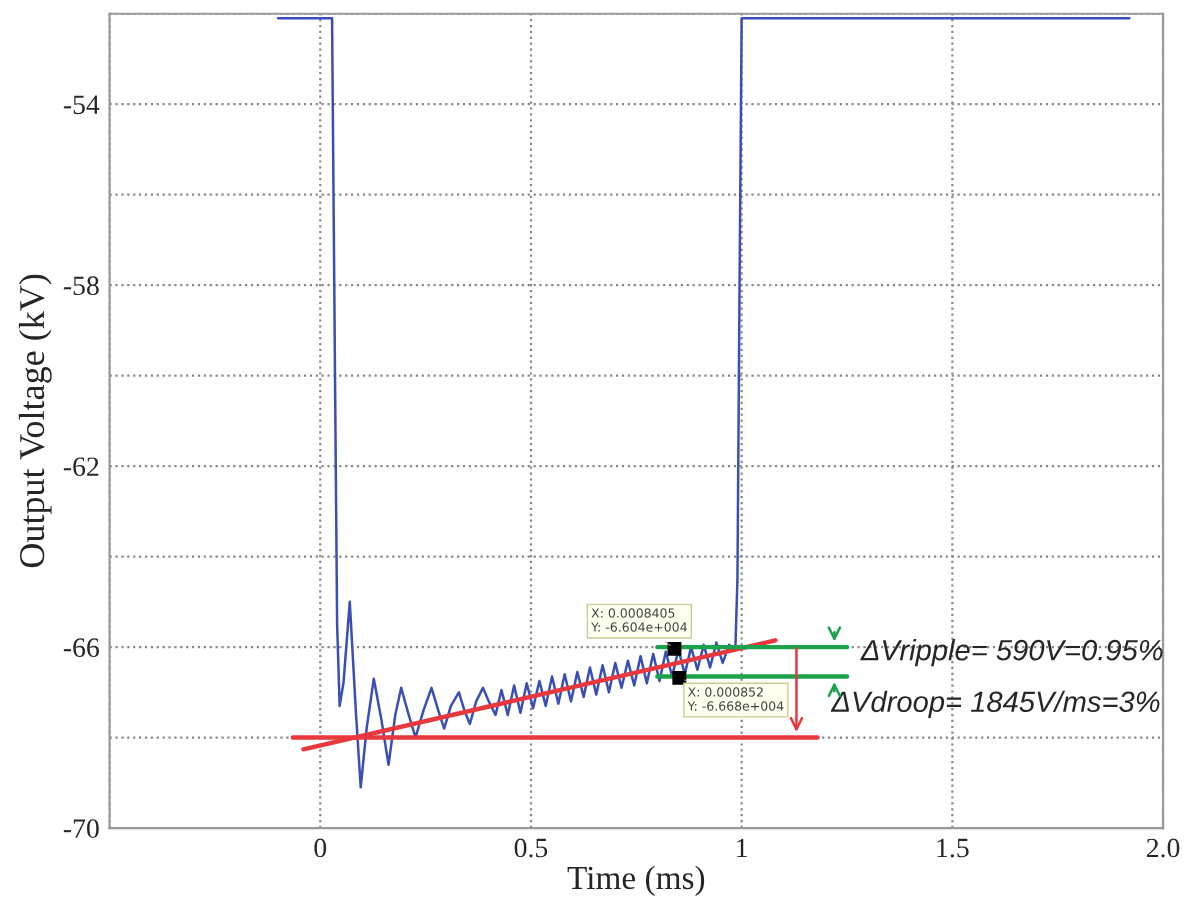  I want to click on y-tick-label: -66, so click(81, 648).